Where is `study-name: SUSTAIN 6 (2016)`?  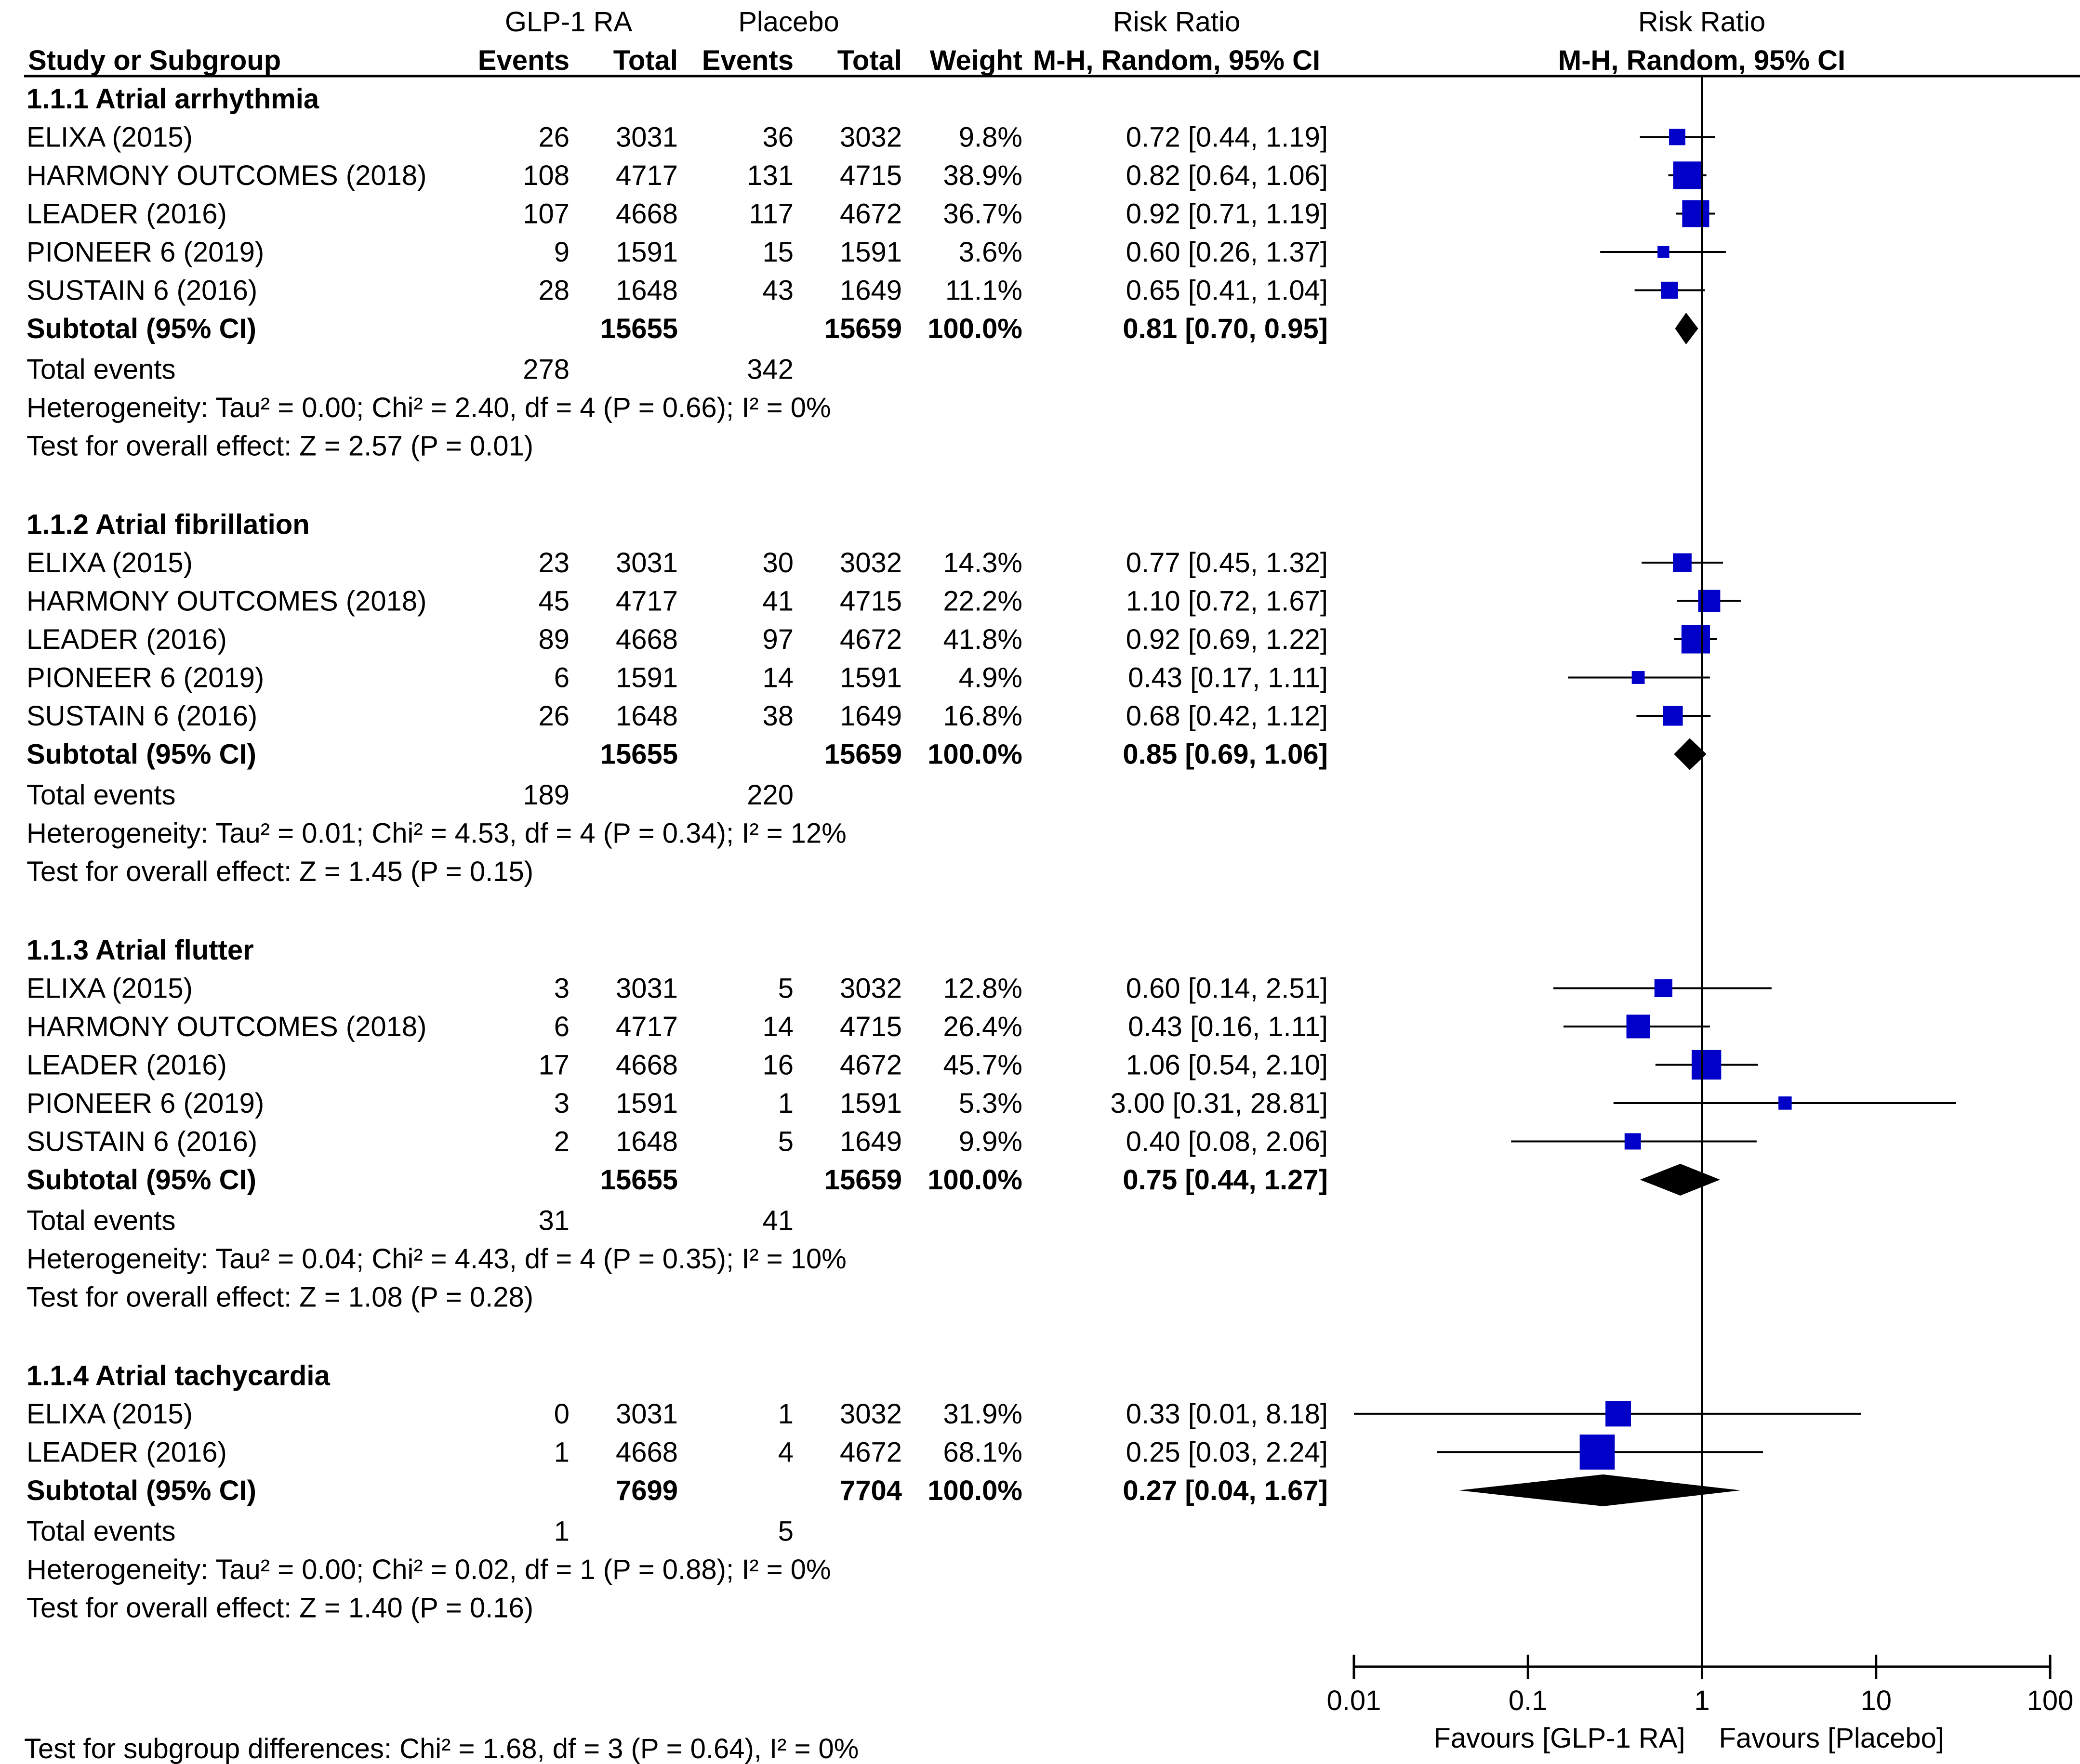
study-name: SUSTAIN 6 (2016) is located at coordinates (141, 290).